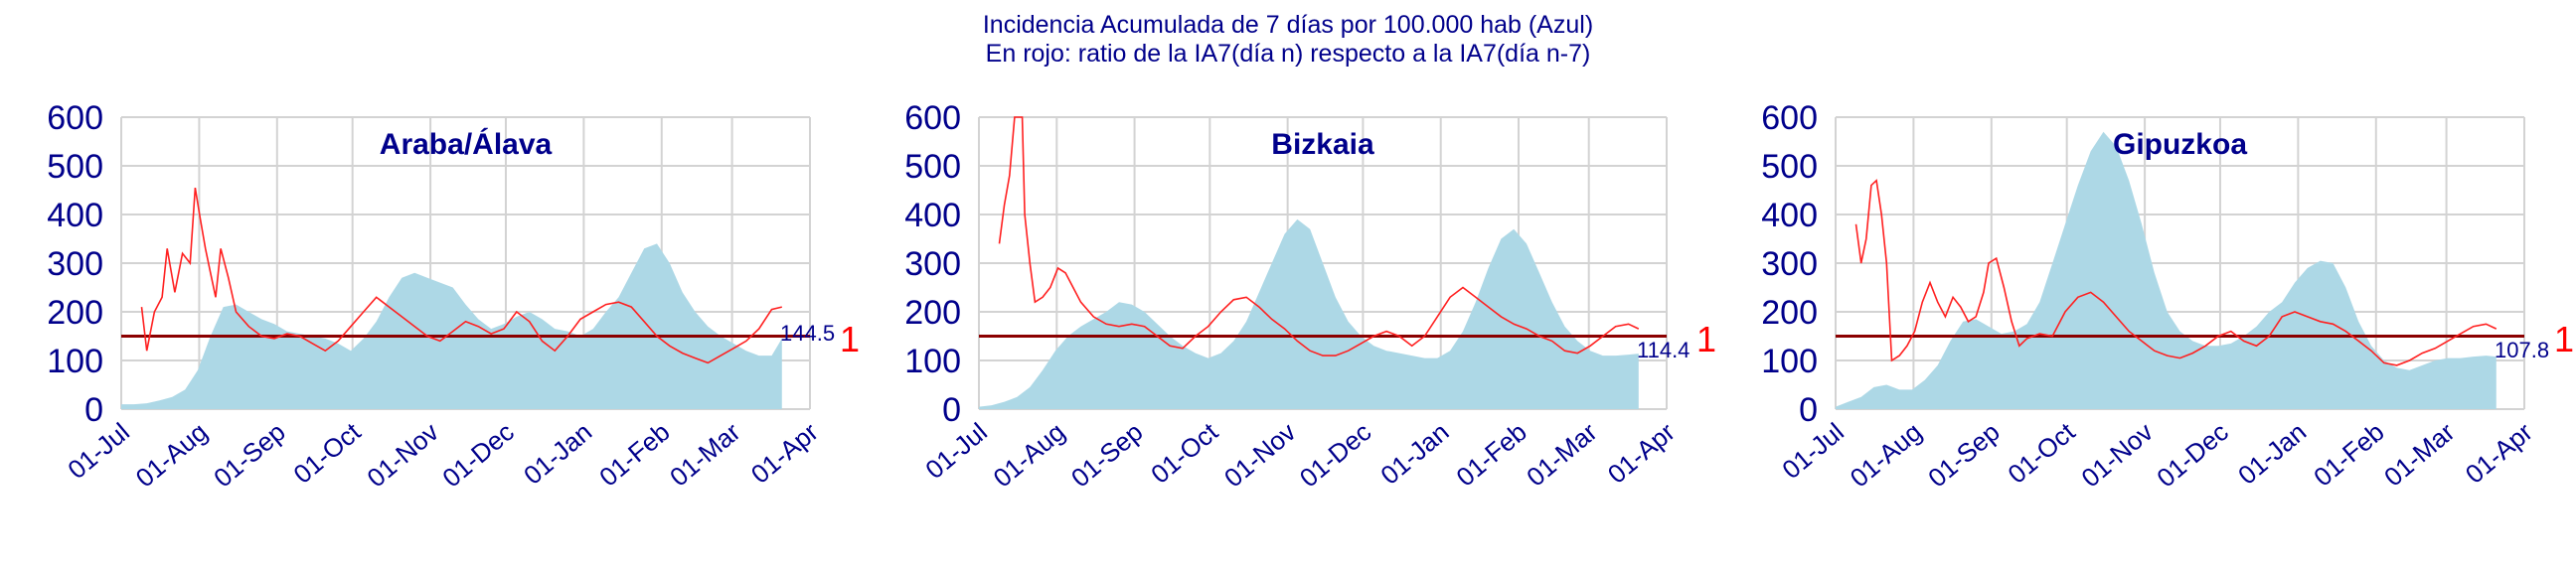 This screenshot has height=572, width=2576. What do you see at coordinates (2180, 144) in the screenshot?
I see `panel-title: Gipuzkoa` at bounding box center [2180, 144].